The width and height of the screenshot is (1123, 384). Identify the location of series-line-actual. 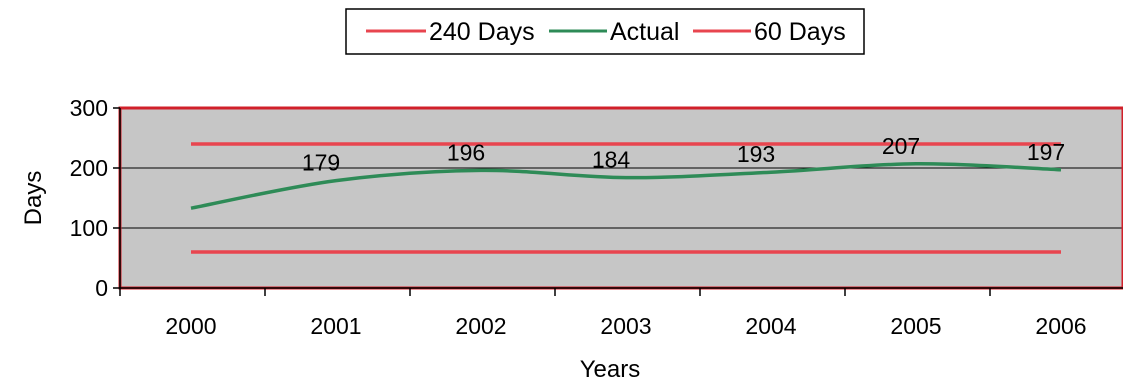
(626, 186).